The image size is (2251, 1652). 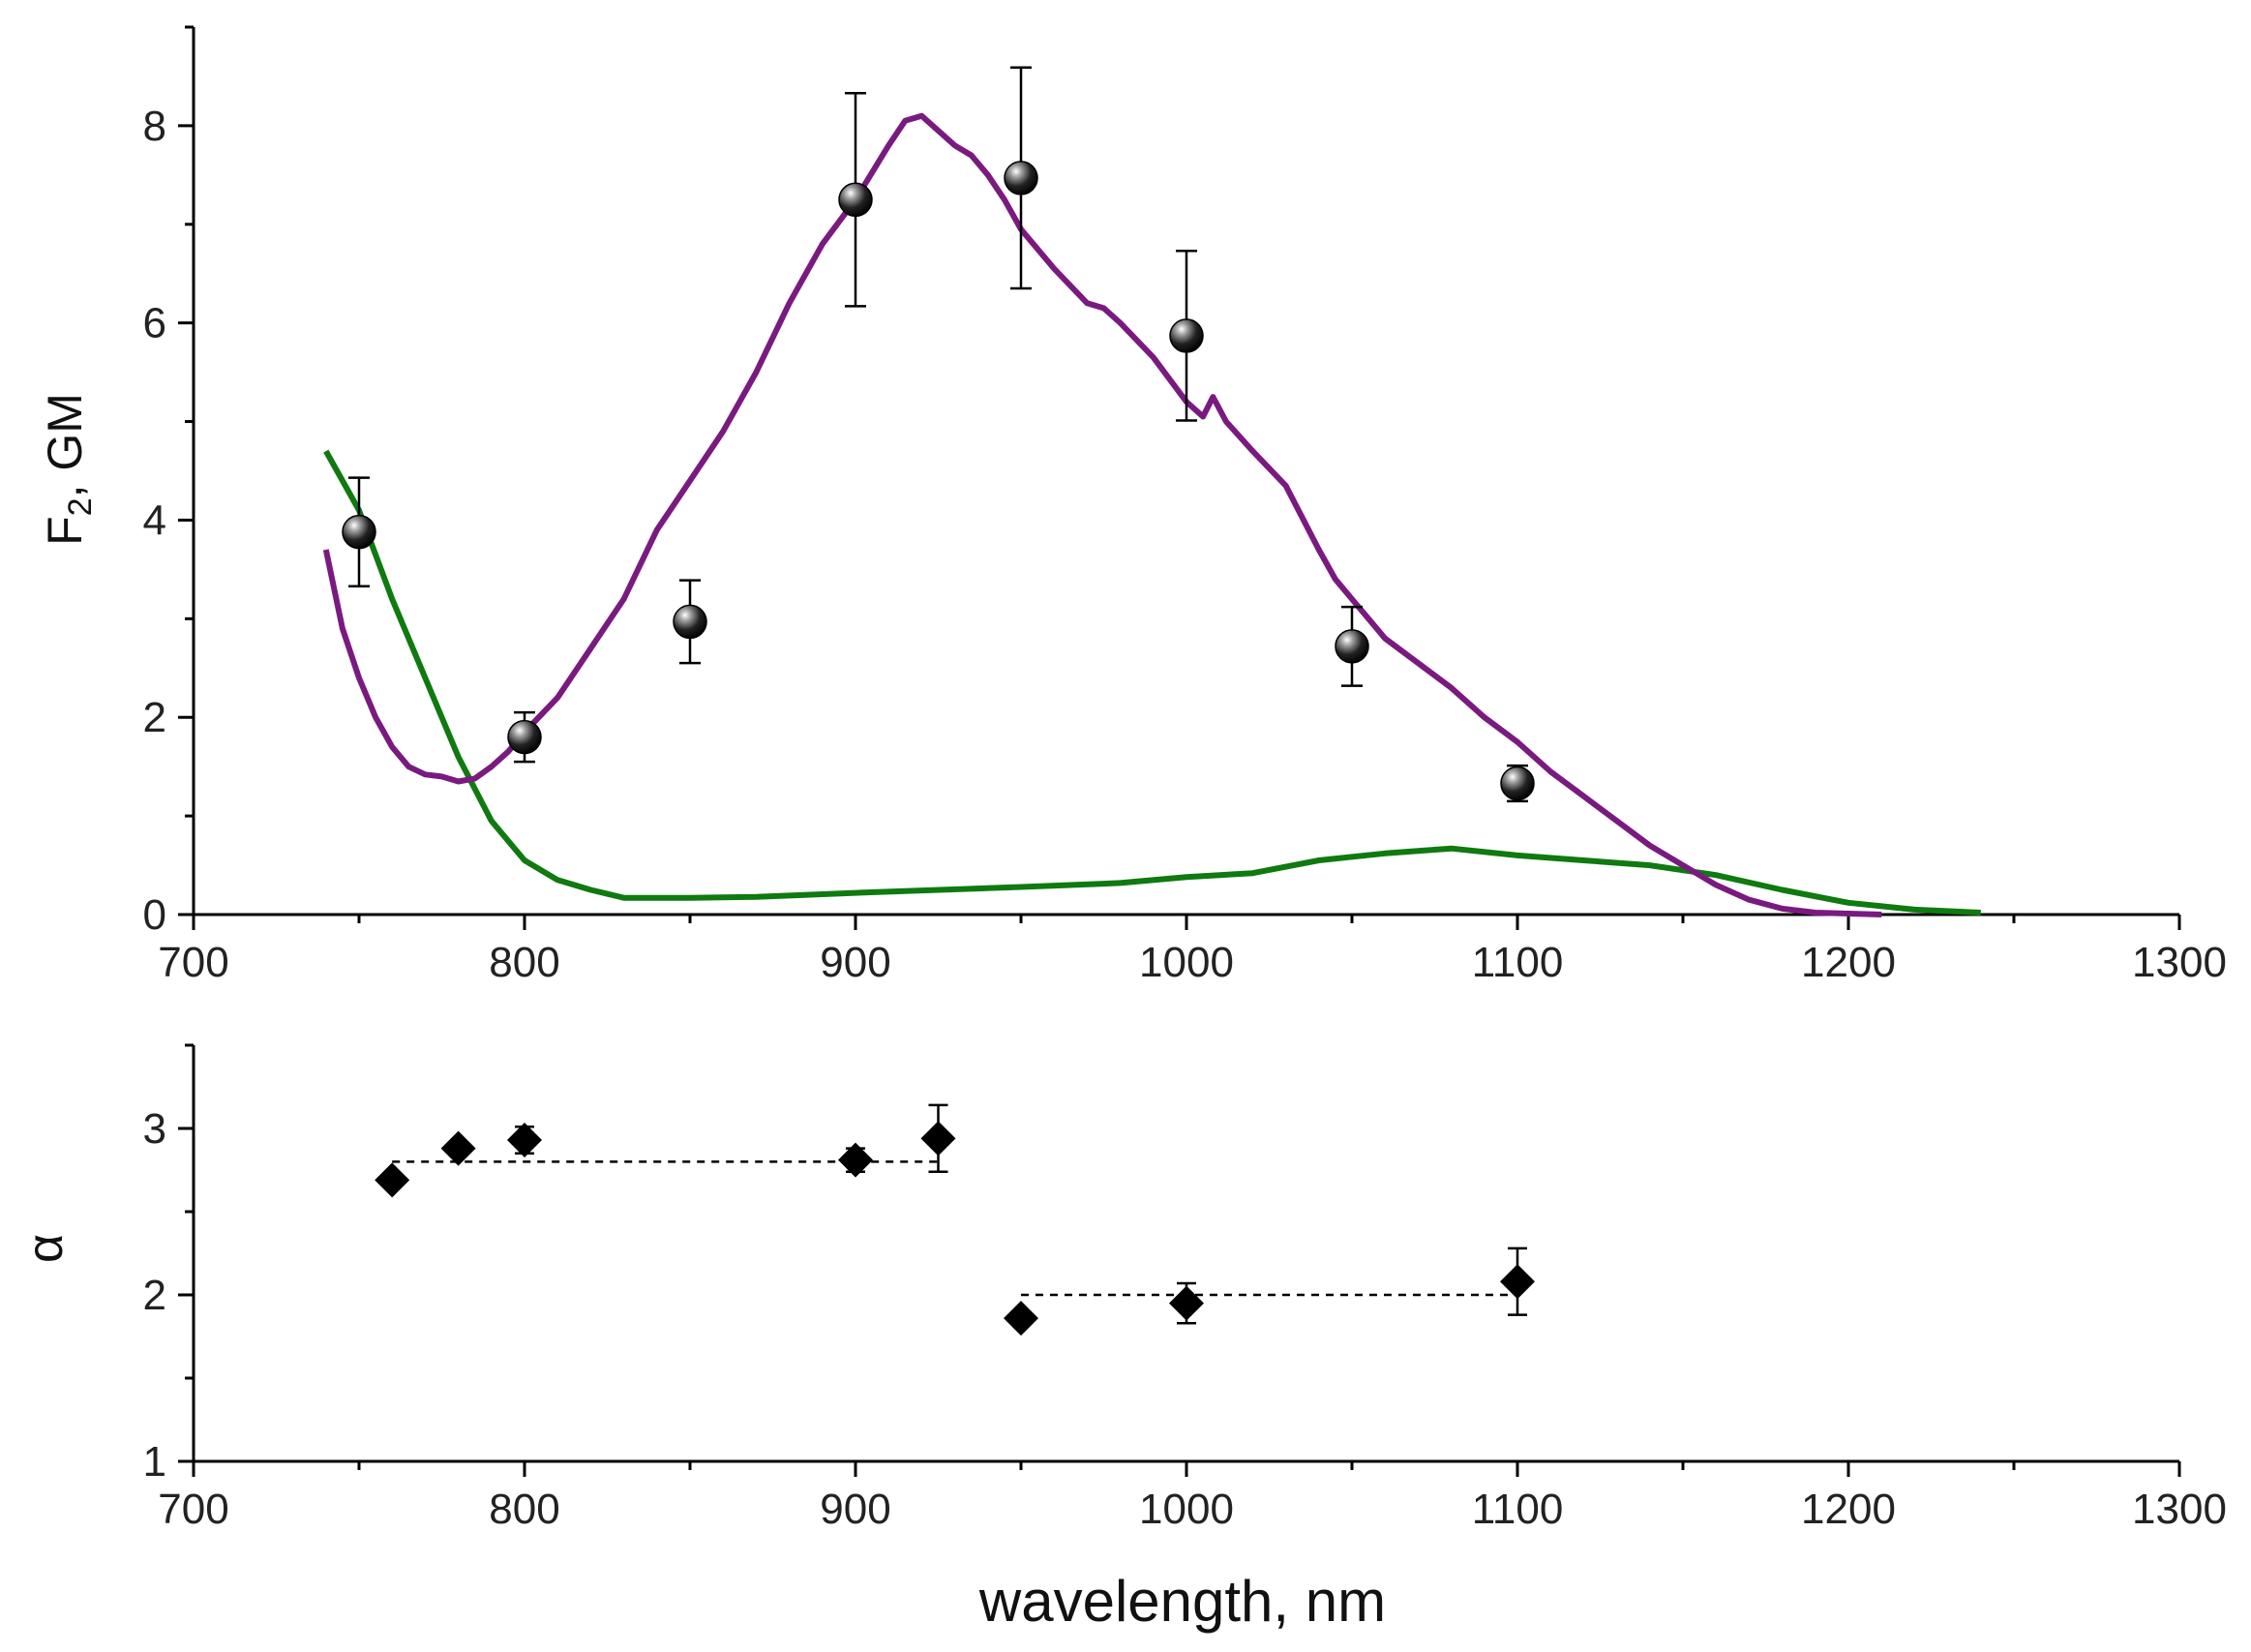 What do you see at coordinates (154, 126) in the screenshot?
I see `top-y-tick-label: 8` at bounding box center [154, 126].